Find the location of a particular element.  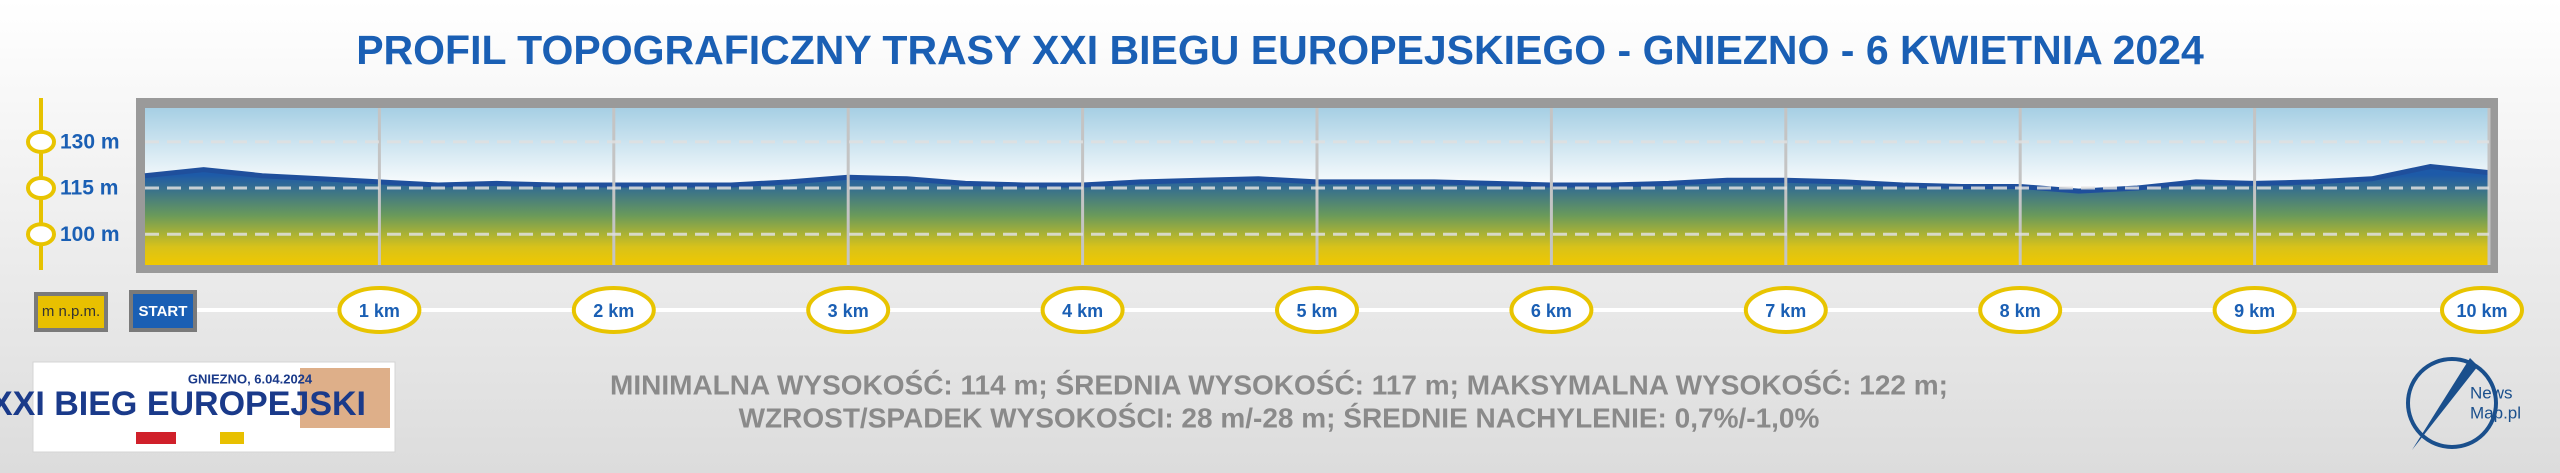

x-tick-label: 6 km is located at coordinates (1551, 311).